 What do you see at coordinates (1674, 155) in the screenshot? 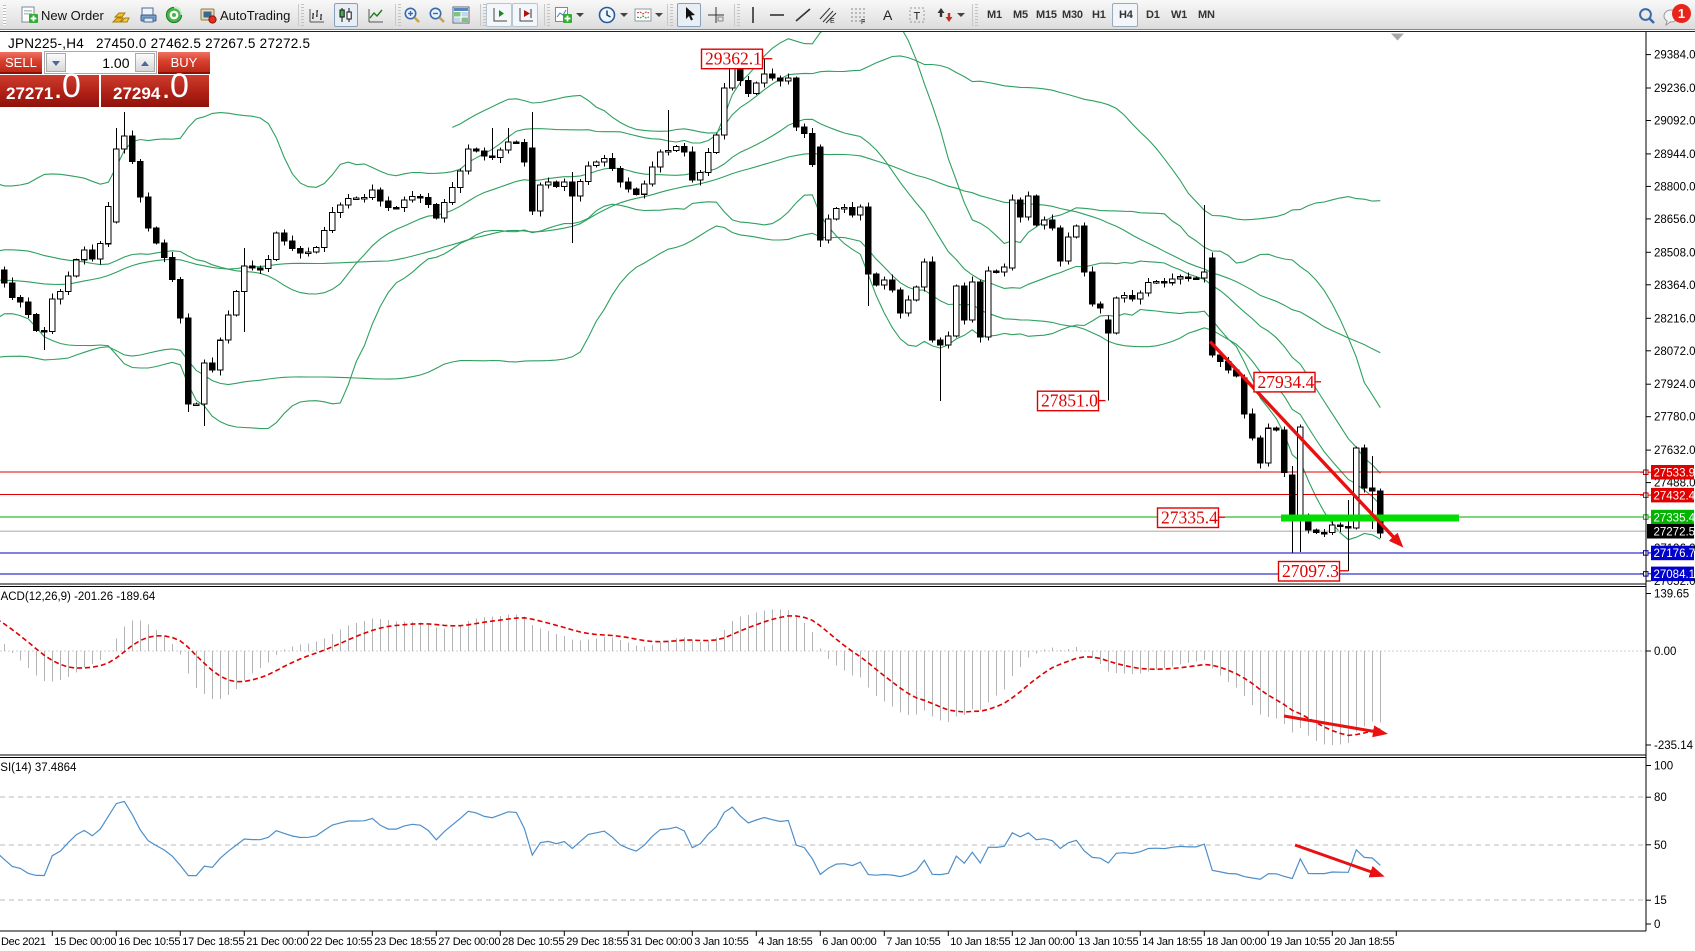
I see `svg-text: 28944.0` at bounding box center [1674, 155].